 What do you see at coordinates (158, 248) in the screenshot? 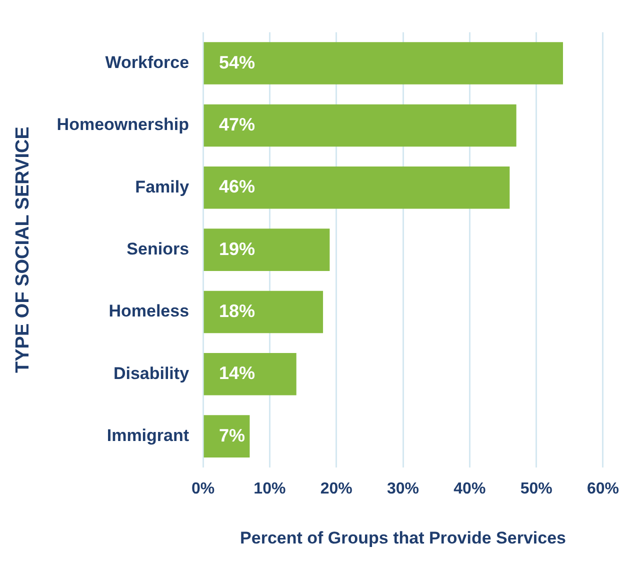
I see `y-tick-label: Seniors` at bounding box center [158, 248].